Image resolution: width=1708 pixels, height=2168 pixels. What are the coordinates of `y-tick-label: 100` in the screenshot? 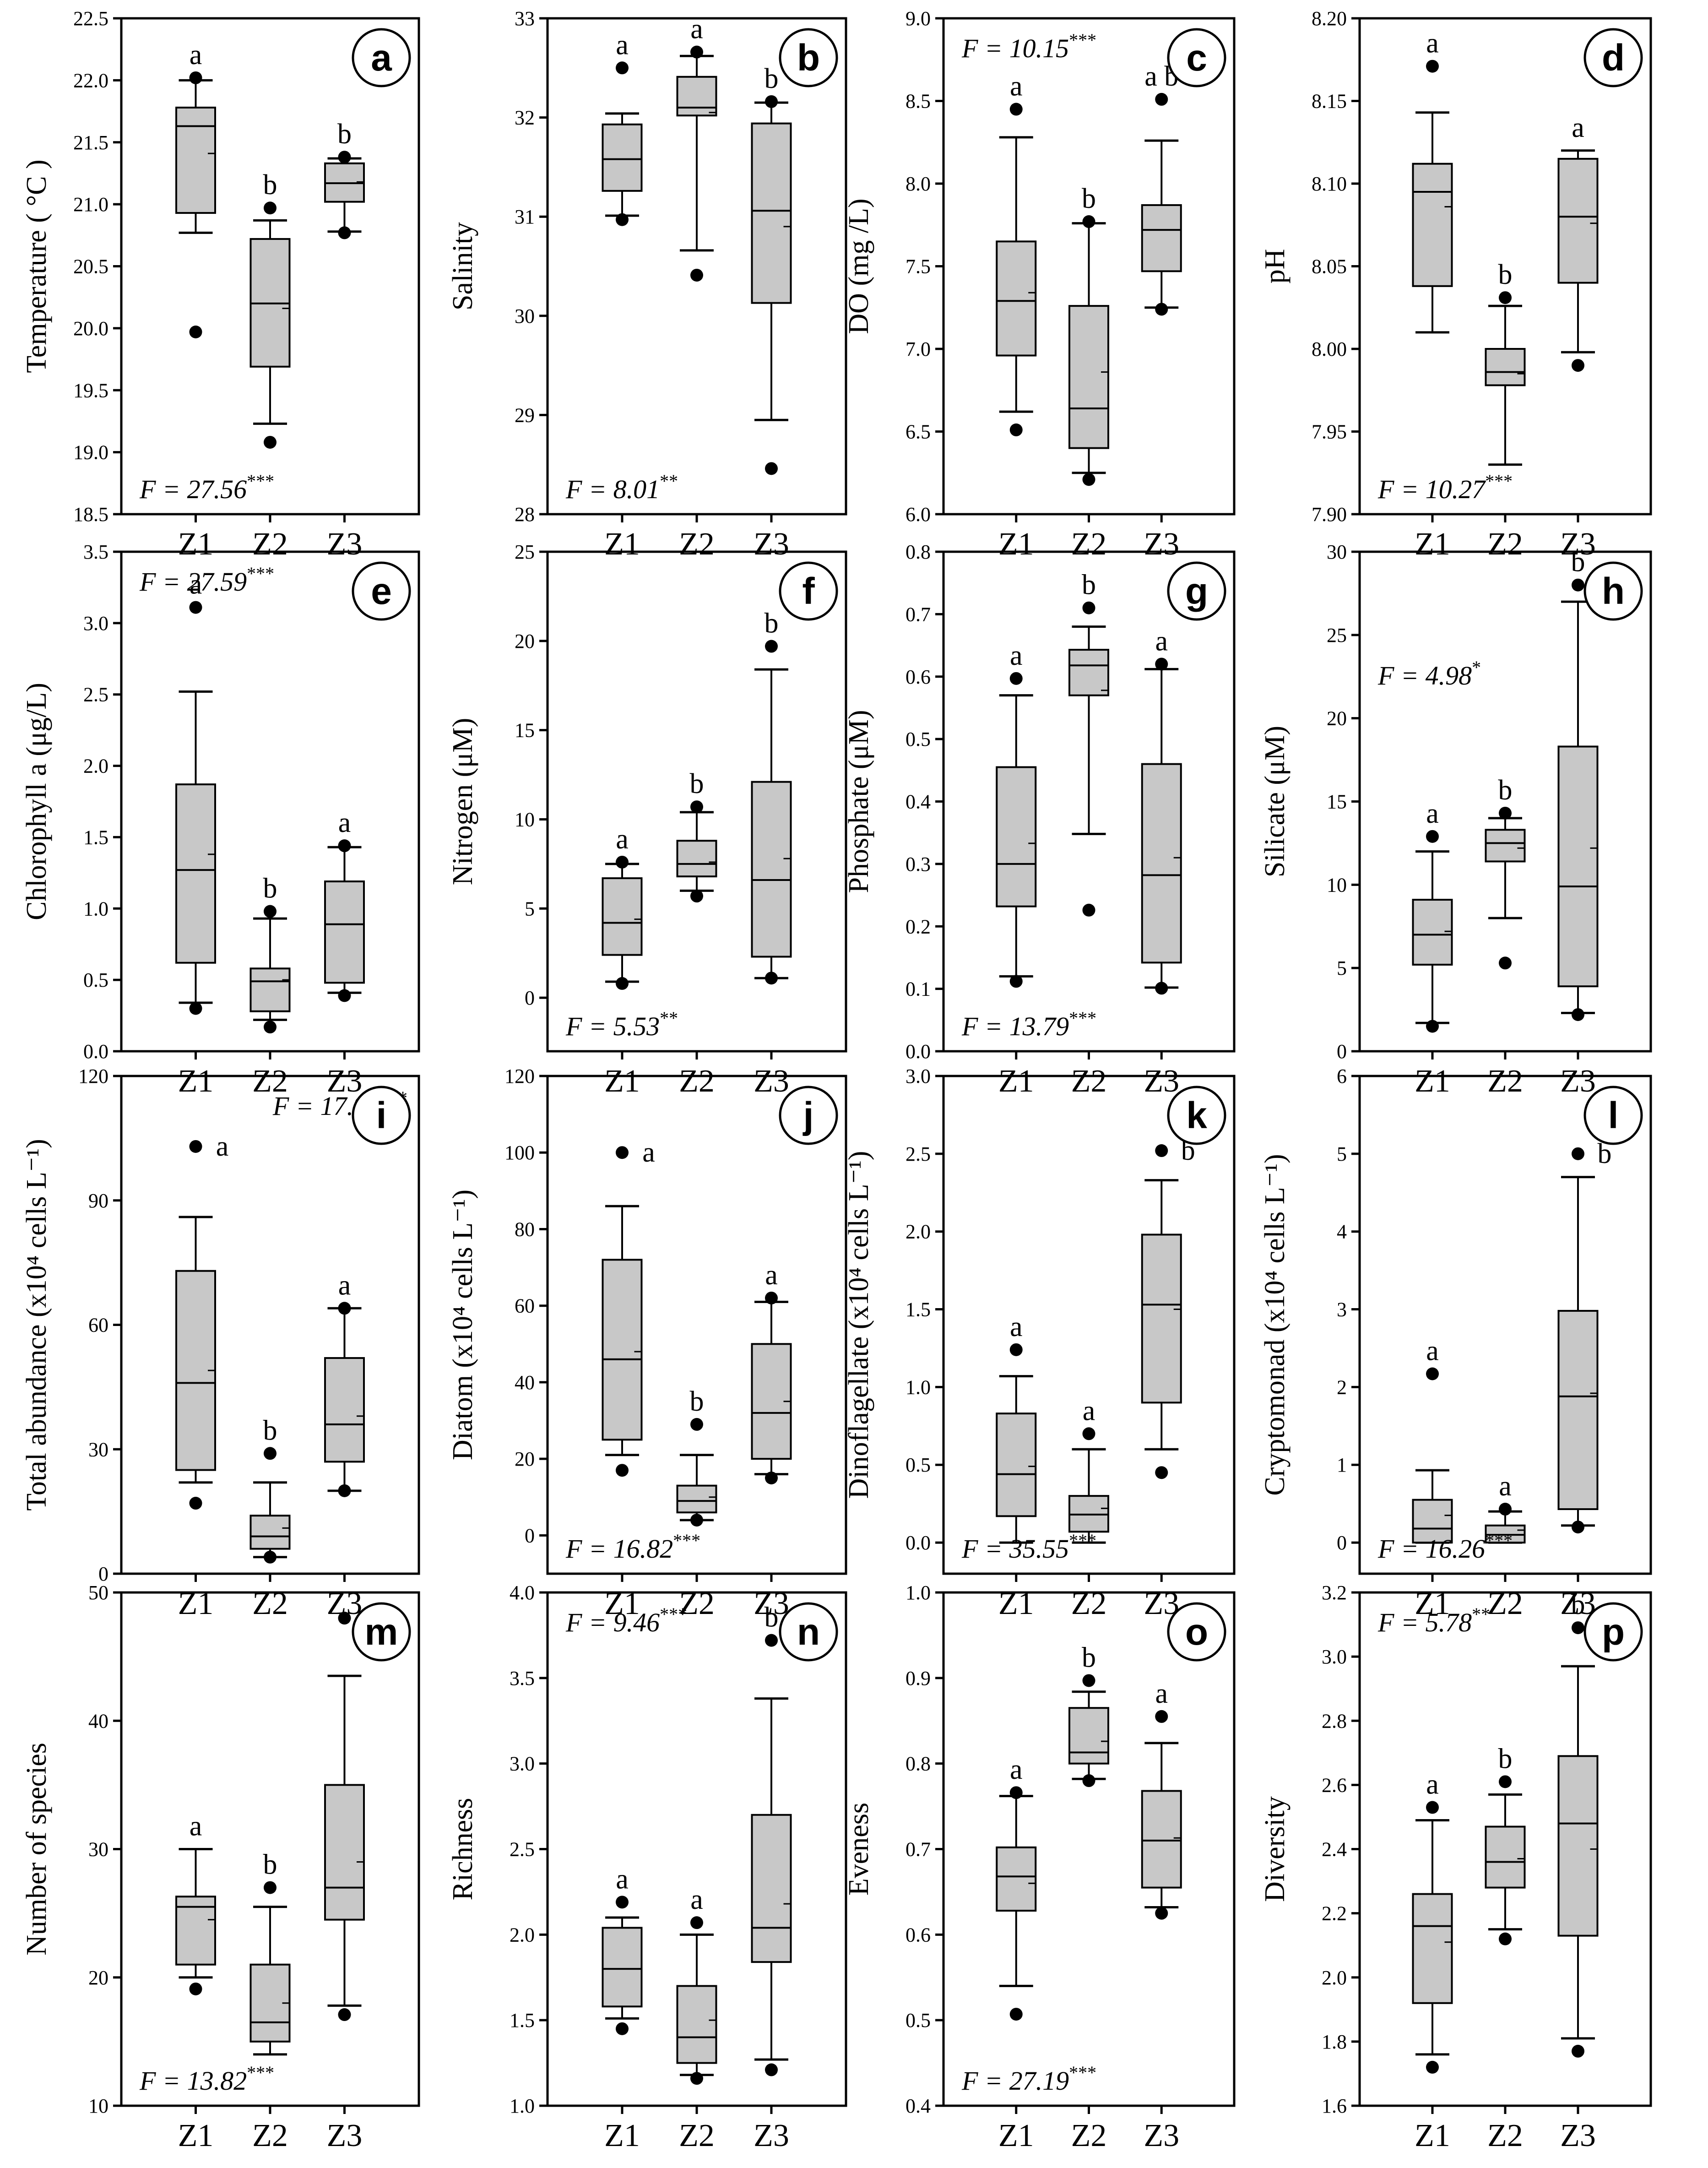 It's located at (519, 1152).